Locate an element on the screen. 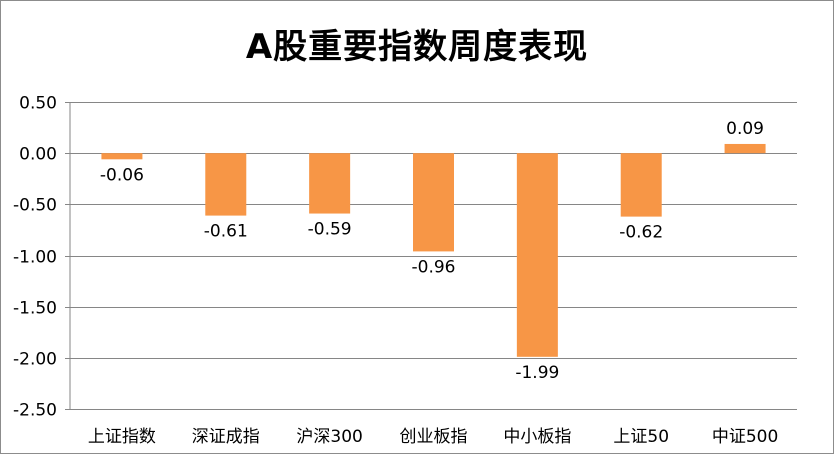 The height and width of the screenshot is (454, 834). x-category-label: 中证500 is located at coordinates (745, 437).